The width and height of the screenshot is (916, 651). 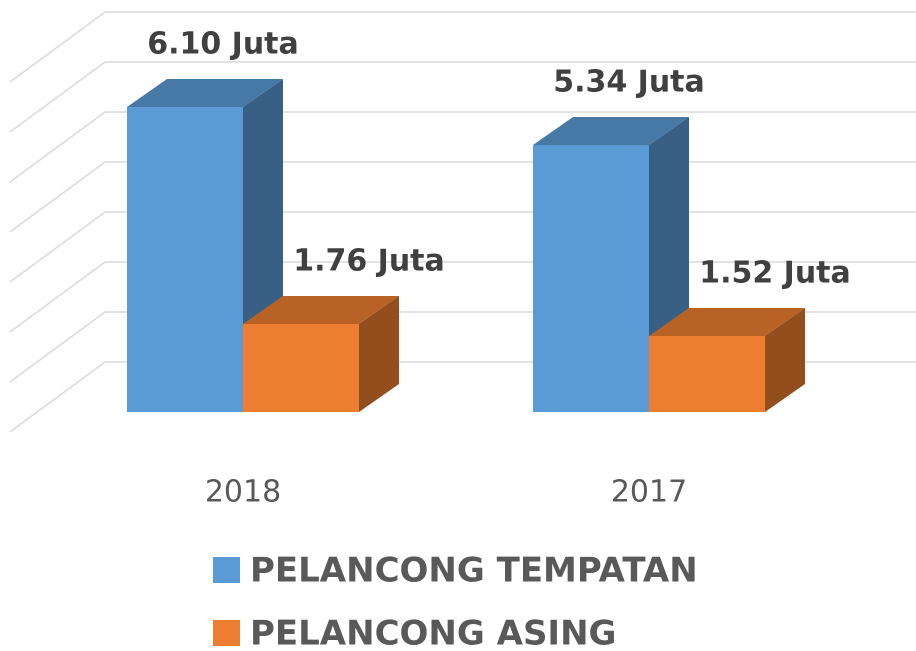 What do you see at coordinates (433, 632) in the screenshot?
I see `legend-label: PELANCONG ASING` at bounding box center [433, 632].